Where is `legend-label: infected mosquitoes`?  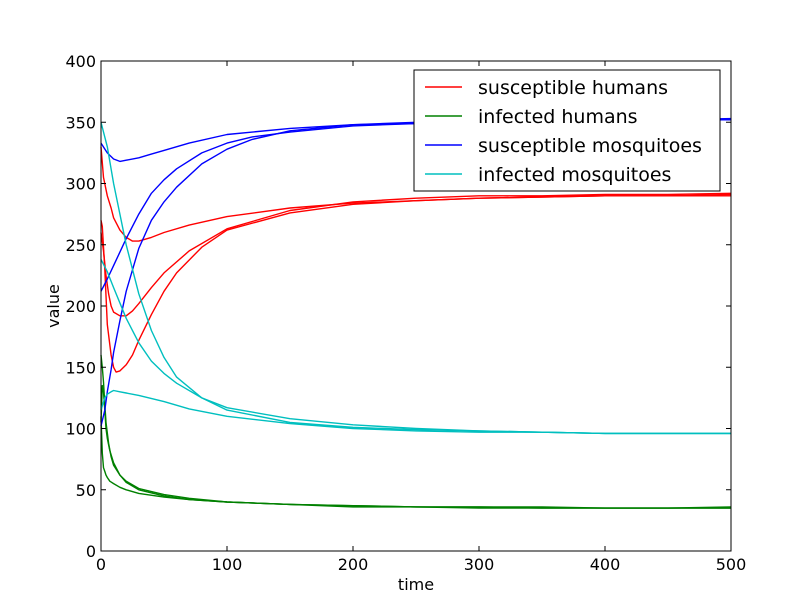 legend-label: infected mosquitoes is located at coordinates (574, 175).